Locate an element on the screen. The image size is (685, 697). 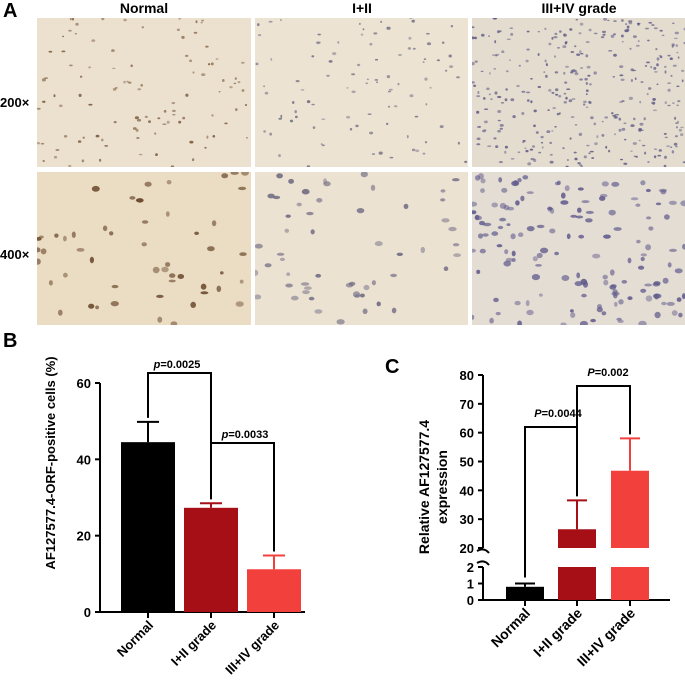
chart-c-p-label-2: P=0.002 is located at coordinates (607, 373).